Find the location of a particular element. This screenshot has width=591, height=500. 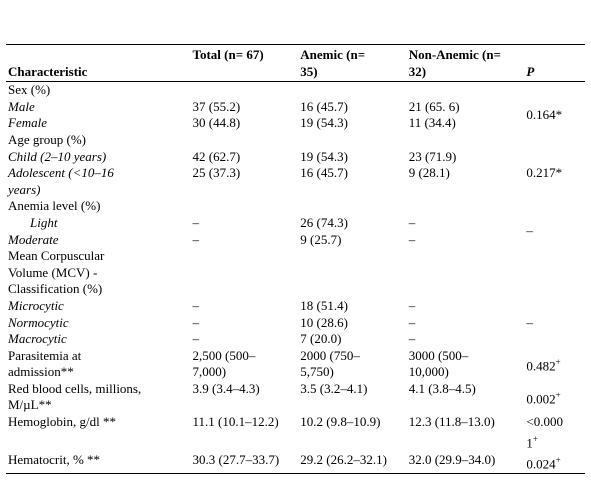

p-value: 0.002+ is located at coordinates (547, 397).